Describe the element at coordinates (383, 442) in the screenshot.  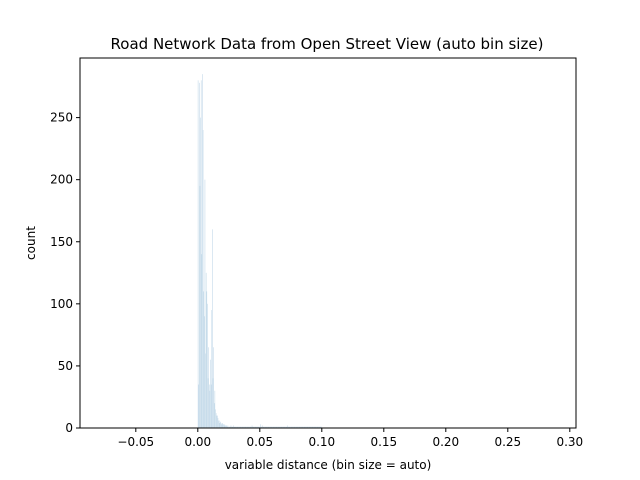
I see `x-tick-label: 0.15` at that location.